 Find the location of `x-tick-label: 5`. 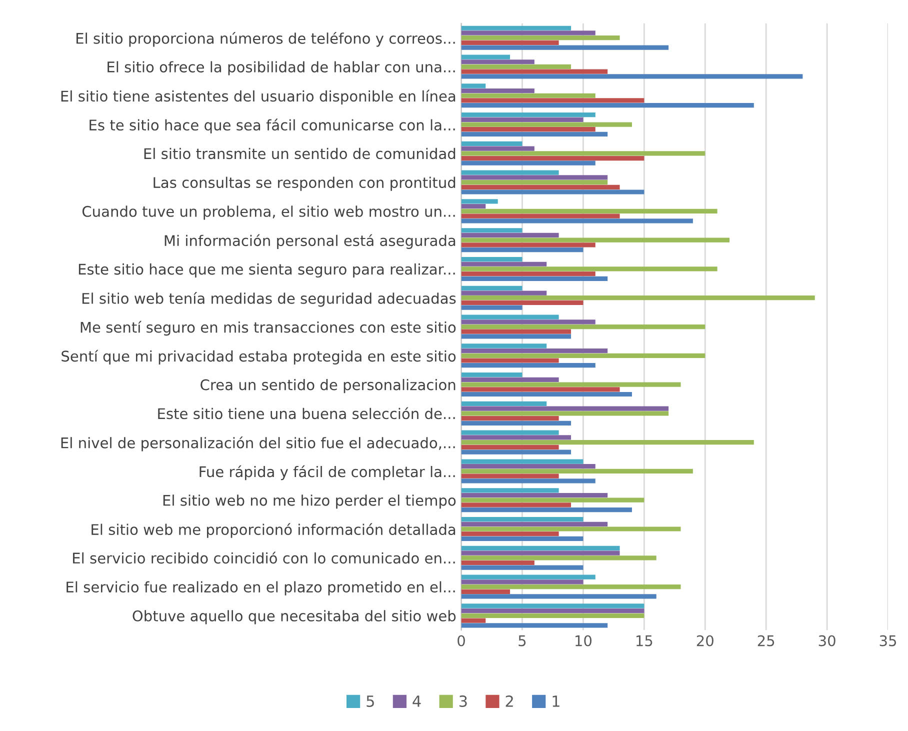

x-tick-label: 5 is located at coordinates (522, 640).